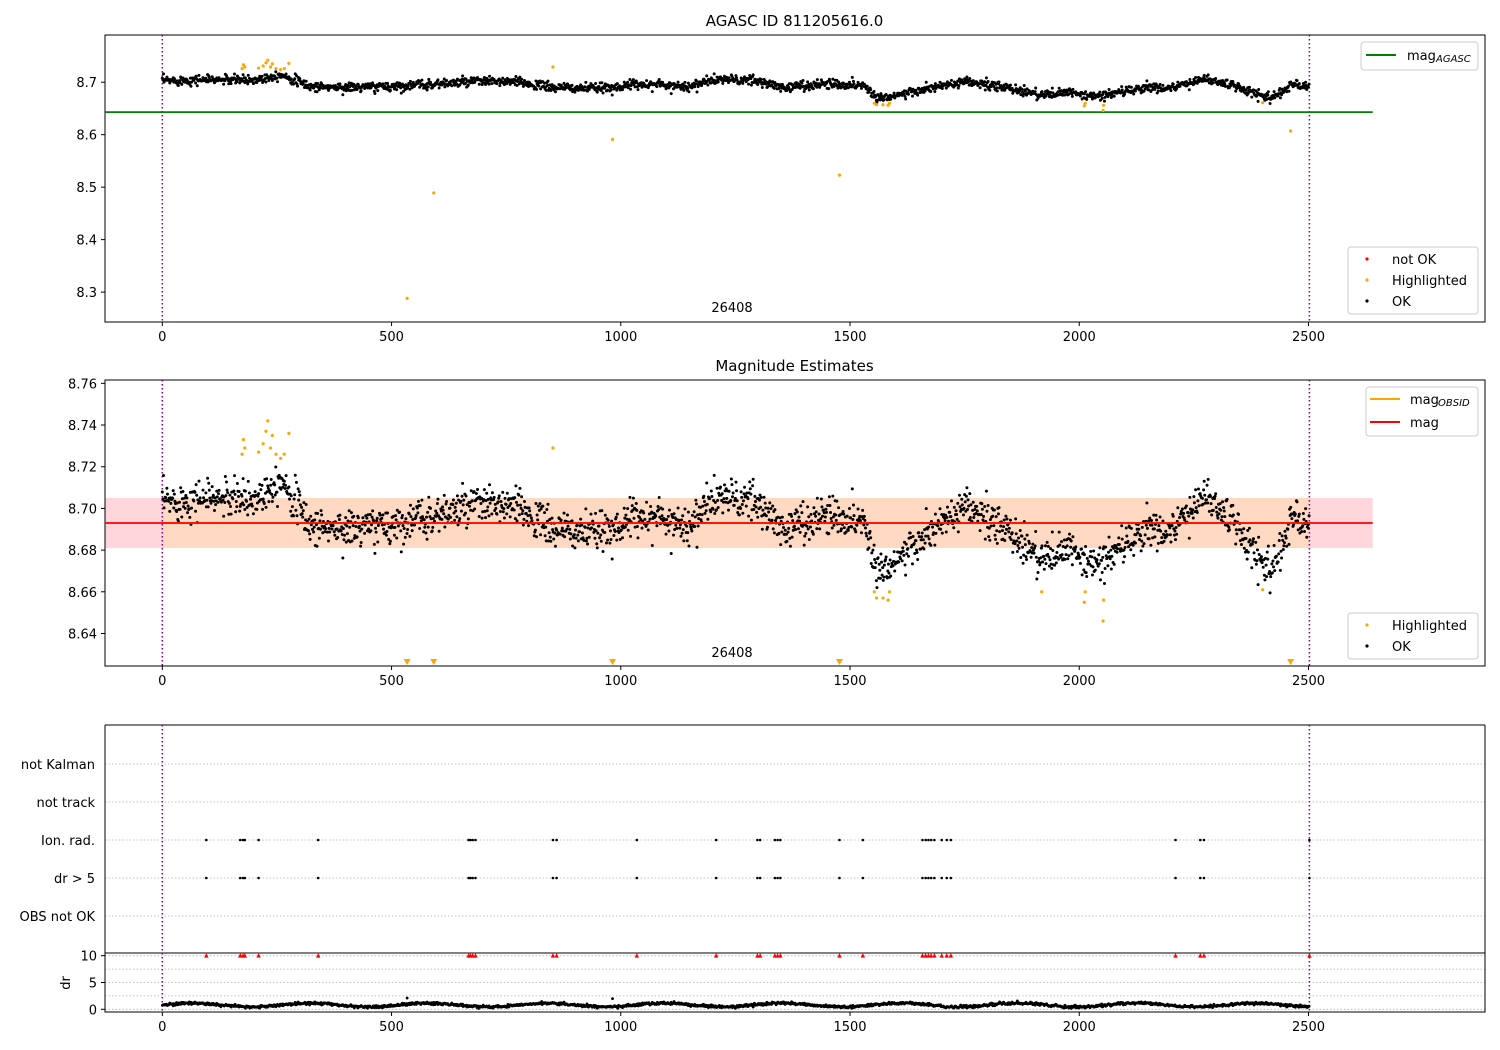 Image resolution: width=1500 pixels, height=1050 pixels. I want to click on ion-rad-flag-point, so click(934, 840).